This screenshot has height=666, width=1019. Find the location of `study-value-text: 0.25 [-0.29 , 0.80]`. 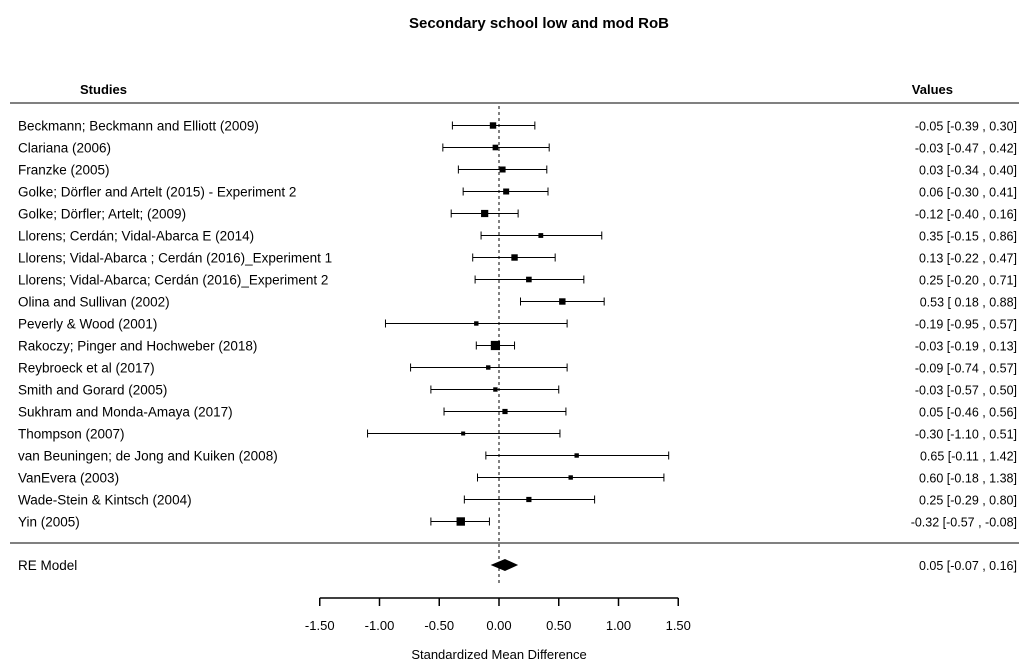

study-value-text: 0.25 [-0.29 , 0.80] is located at coordinates (968, 501).